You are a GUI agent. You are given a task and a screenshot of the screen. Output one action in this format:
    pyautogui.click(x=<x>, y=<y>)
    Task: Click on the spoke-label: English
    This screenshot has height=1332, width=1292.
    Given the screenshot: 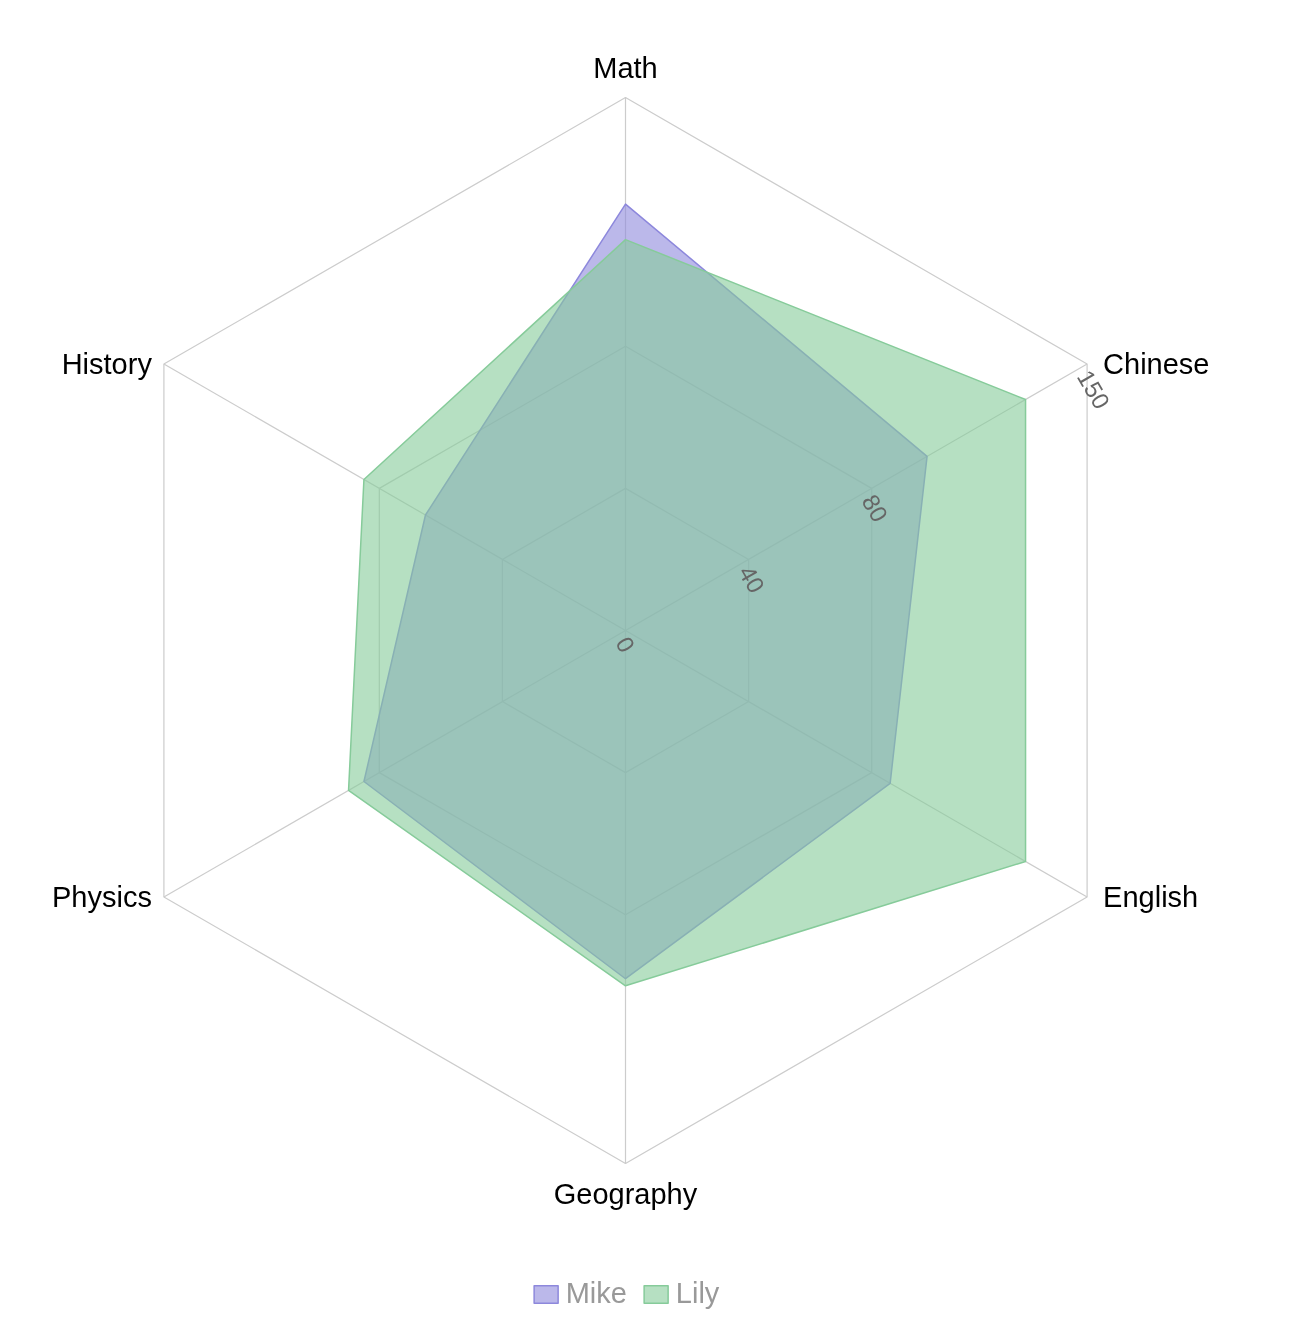 What is the action you would take?
    pyautogui.click(x=1151, y=897)
    